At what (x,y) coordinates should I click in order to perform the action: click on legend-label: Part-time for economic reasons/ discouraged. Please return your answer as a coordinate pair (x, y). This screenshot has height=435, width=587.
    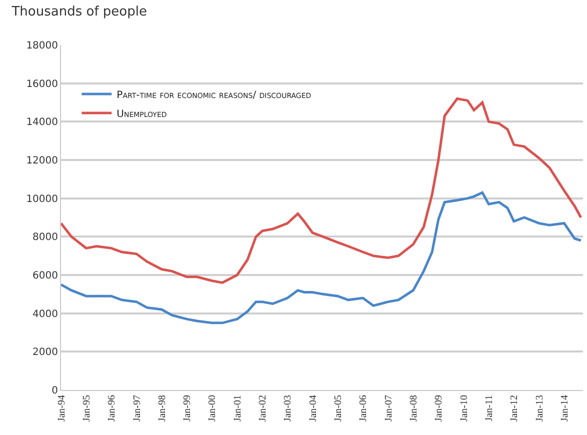
    Looking at the image, I should click on (214, 95).